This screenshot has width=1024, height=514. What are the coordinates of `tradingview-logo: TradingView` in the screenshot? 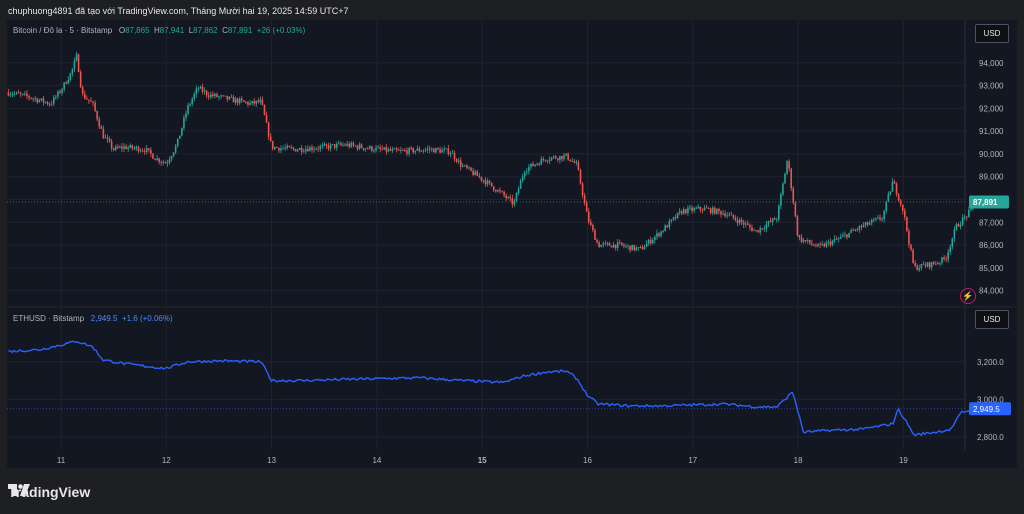 It's located at (49, 492).